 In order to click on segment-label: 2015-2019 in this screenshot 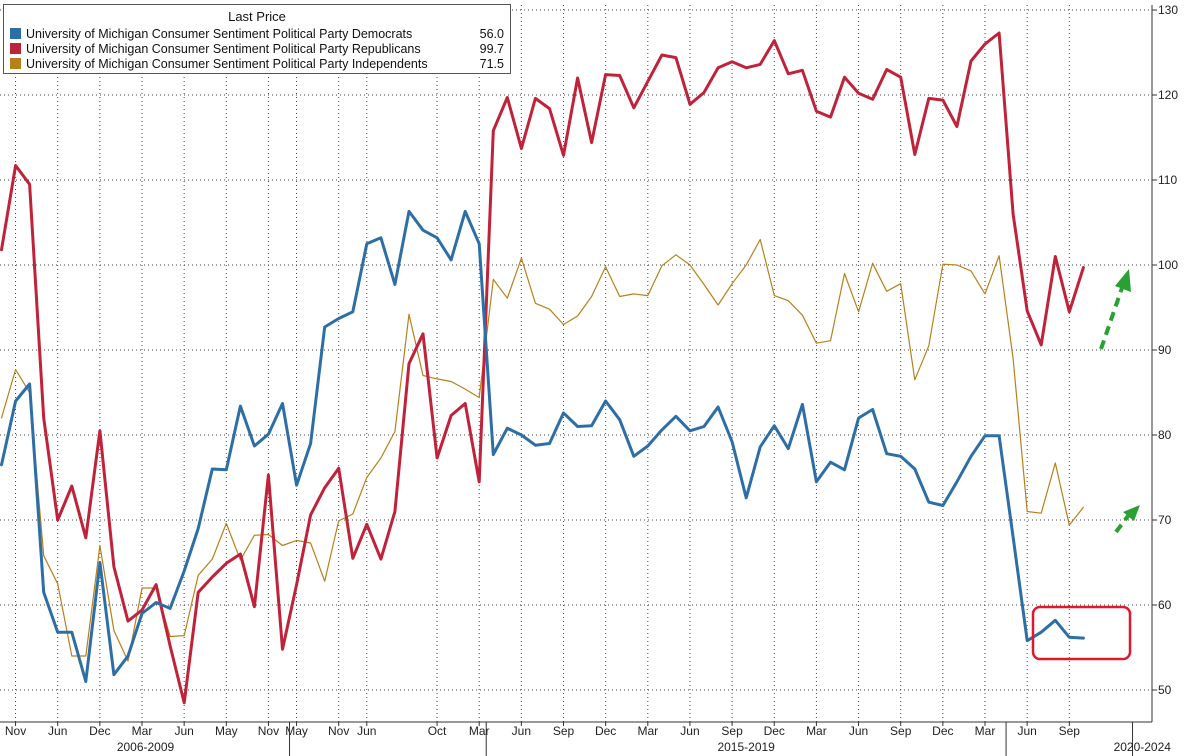, I will do `click(746, 747)`.